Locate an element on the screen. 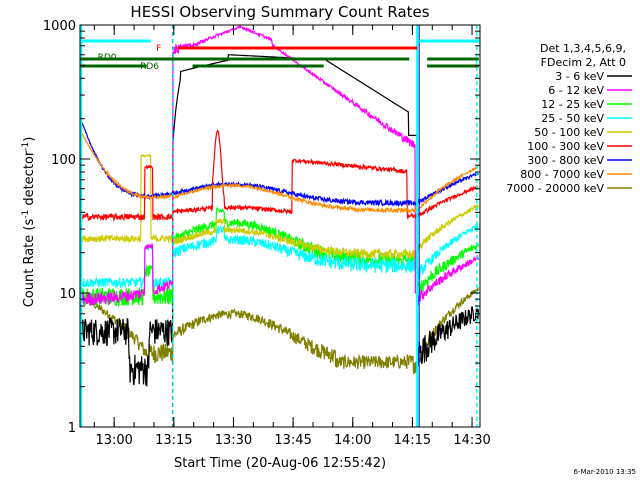 Image resolution: width=640 pixels, height=480 pixels. legend-label: 7000 - 20000 keV is located at coordinates (555, 188).